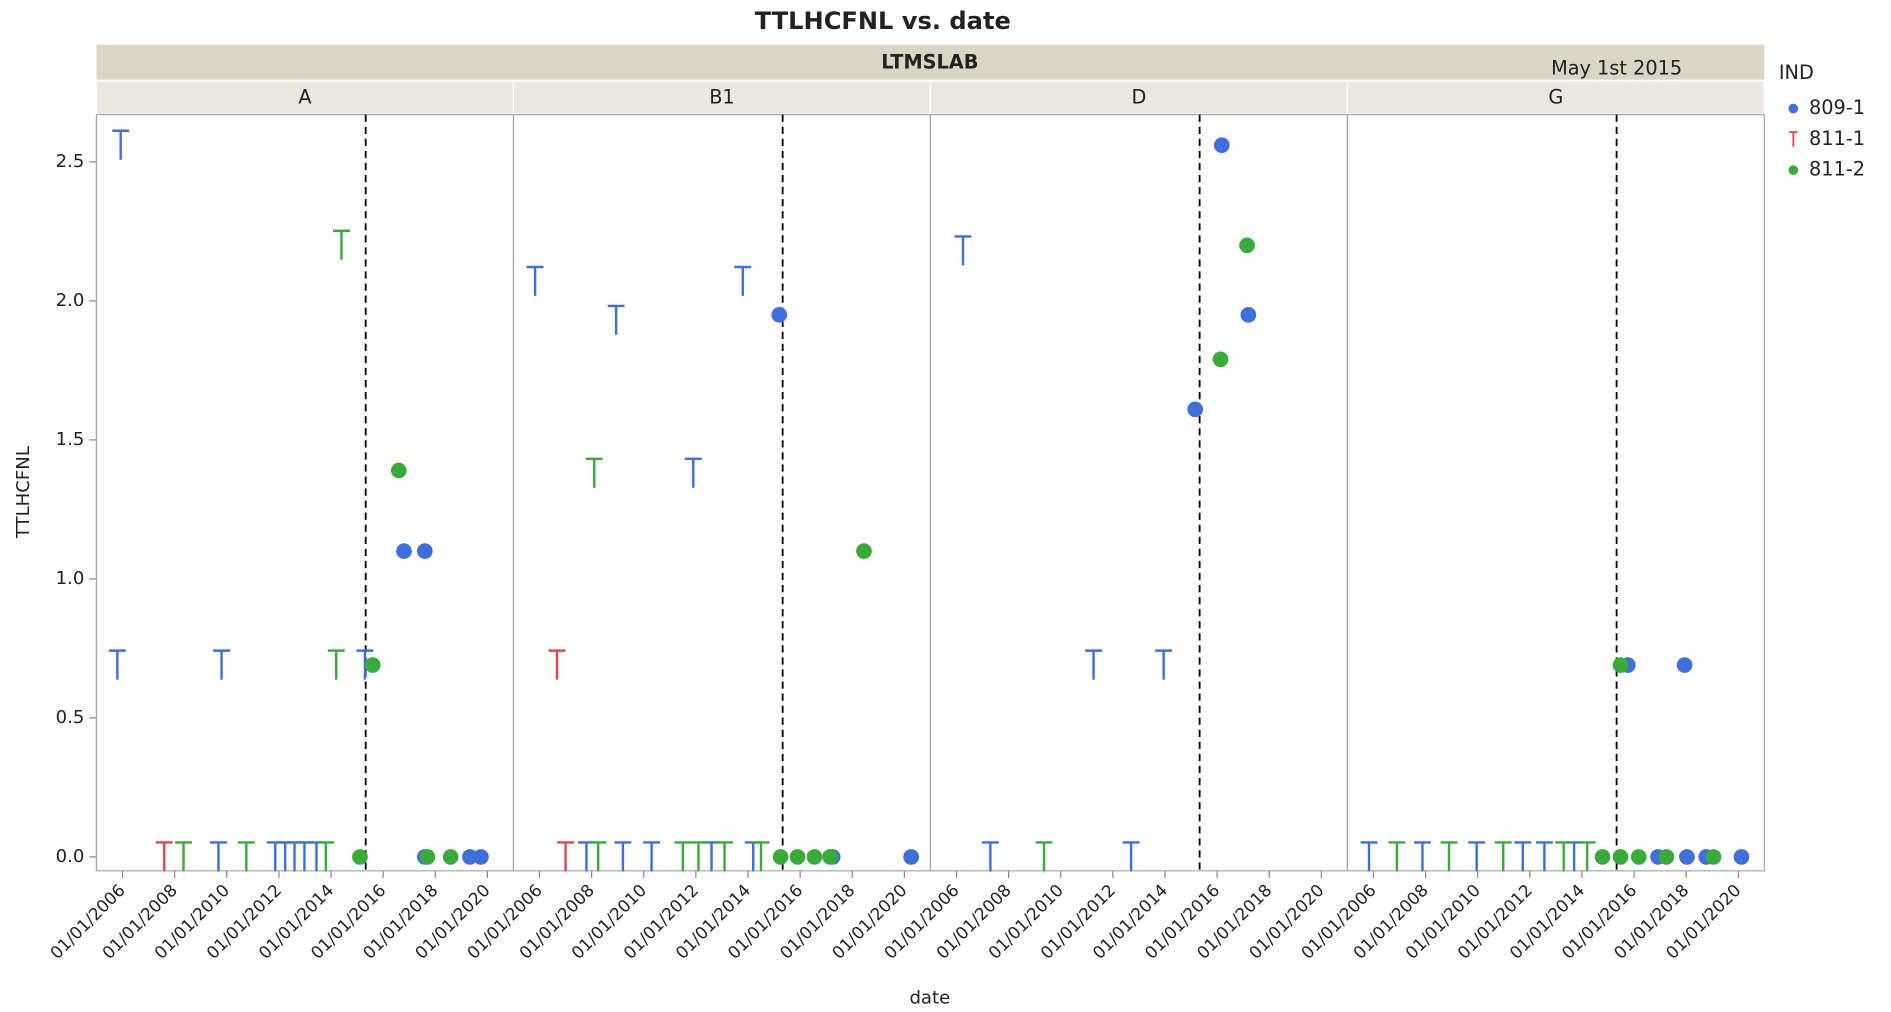  Describe the element at coordinates (70, 856) in the screenshot. I see `y-tick-label: 0.0` at that location.